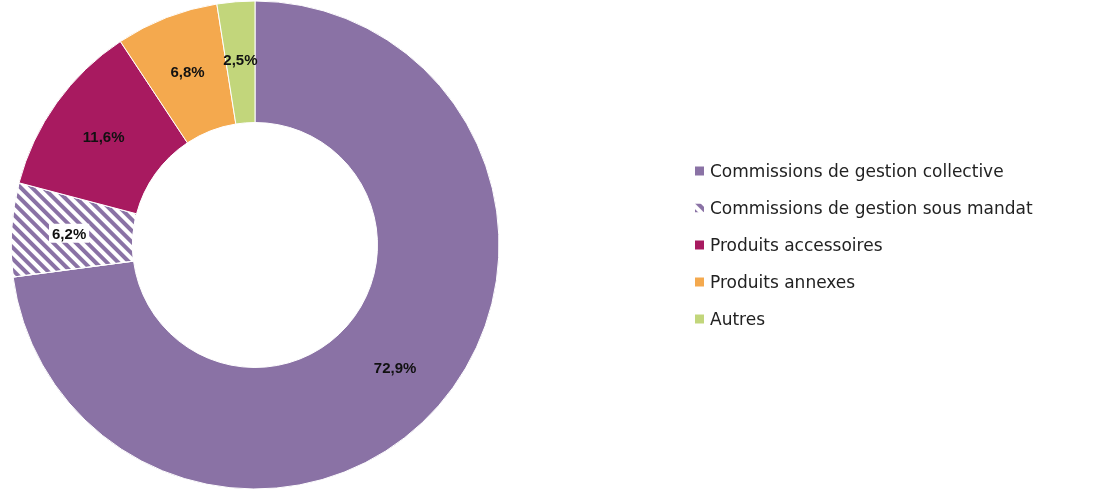  I want to click on data-label: 11,6%, so click(103, 136).